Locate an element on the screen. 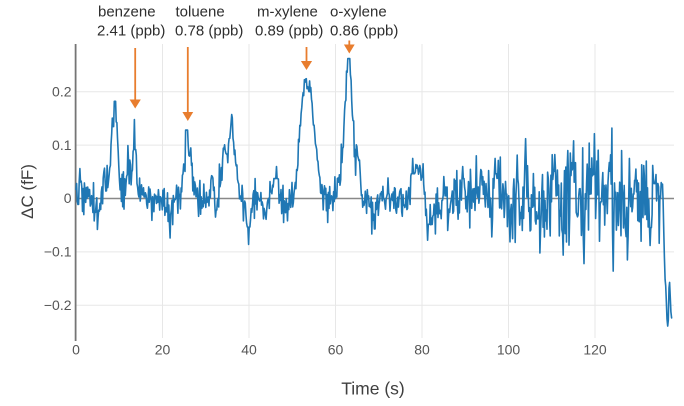 Image resolution: width=684 pixels, height=406 pixels. svg-text: 0.2 is located at coordinates (62, 91).